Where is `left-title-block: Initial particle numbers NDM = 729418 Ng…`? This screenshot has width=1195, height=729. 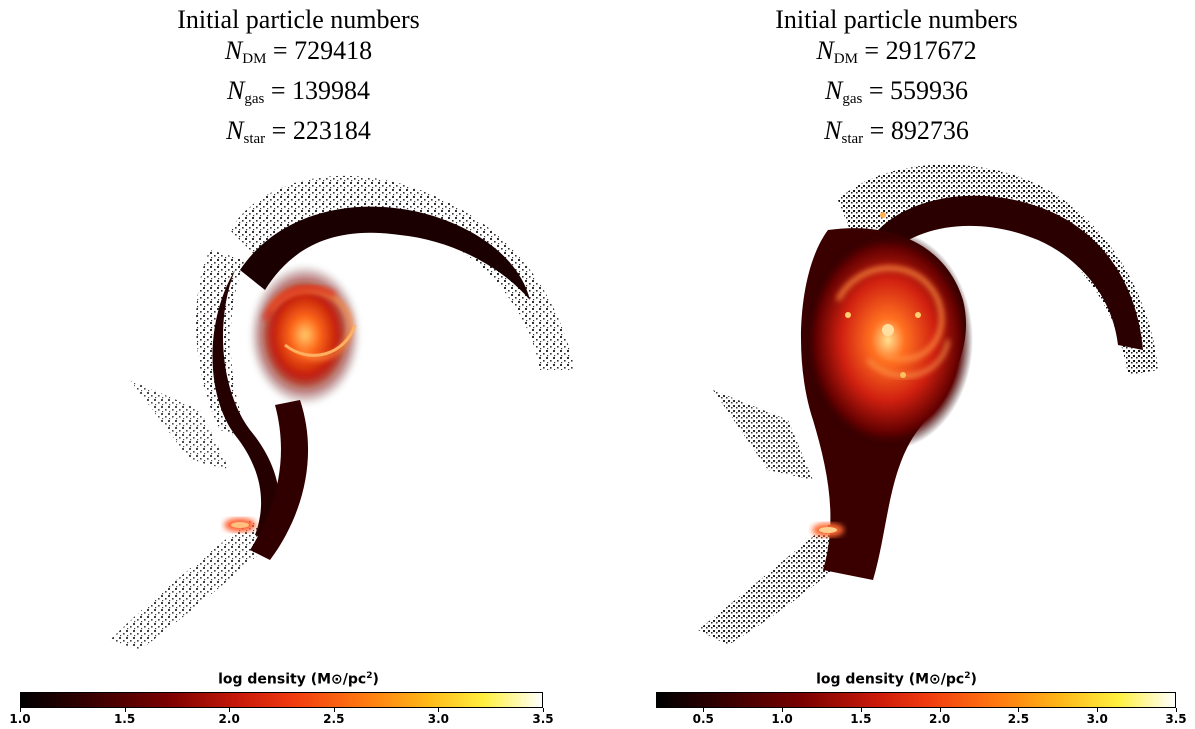 left-title-block: Initial particle numbers NDM = 729418 Ng… is located at coordinates (298, 79).